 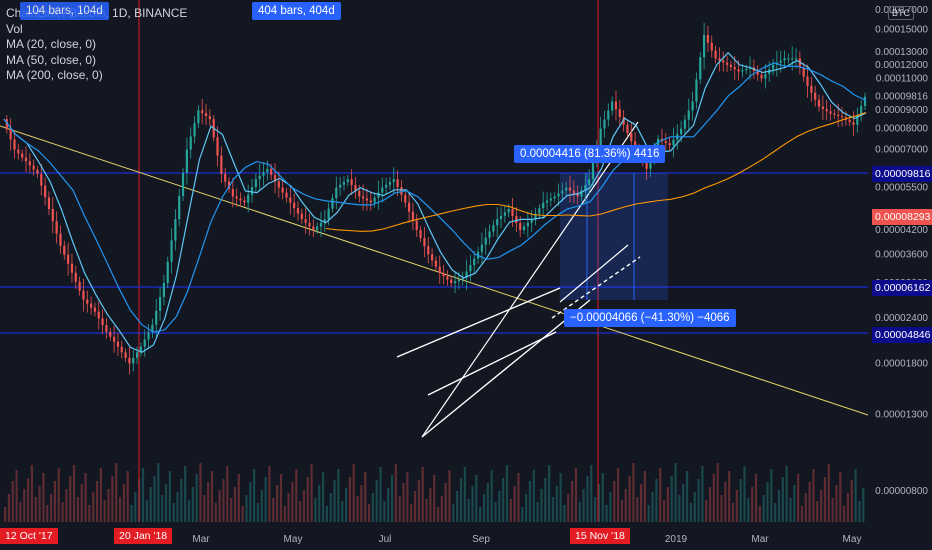 I want to click on time-tick-label: Sep, so click(x=481, y=539).